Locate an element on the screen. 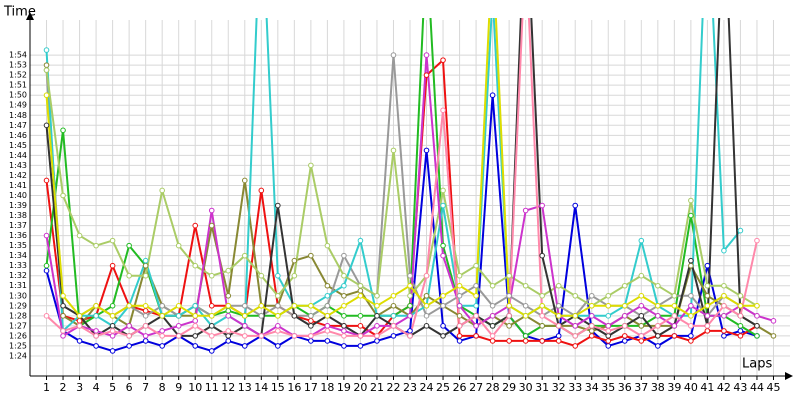  x-tick-label: 41 is located at coordinates (707, 387).